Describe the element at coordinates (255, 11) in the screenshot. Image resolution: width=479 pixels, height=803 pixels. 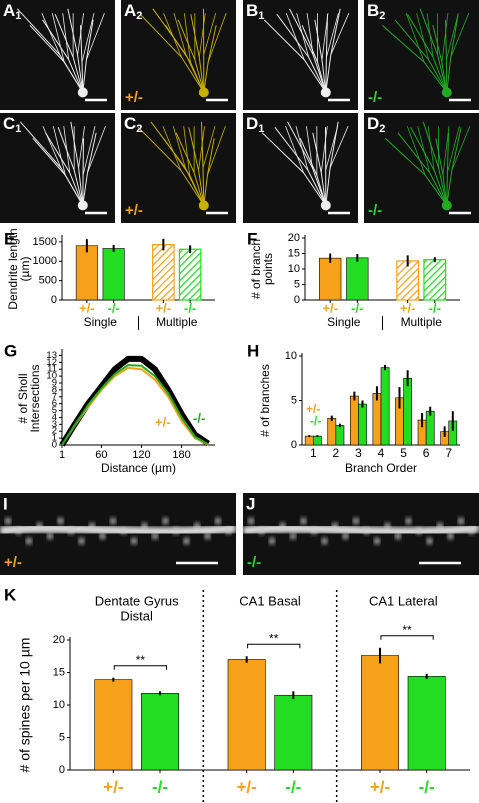
I see `panel-label: B1` at that location.